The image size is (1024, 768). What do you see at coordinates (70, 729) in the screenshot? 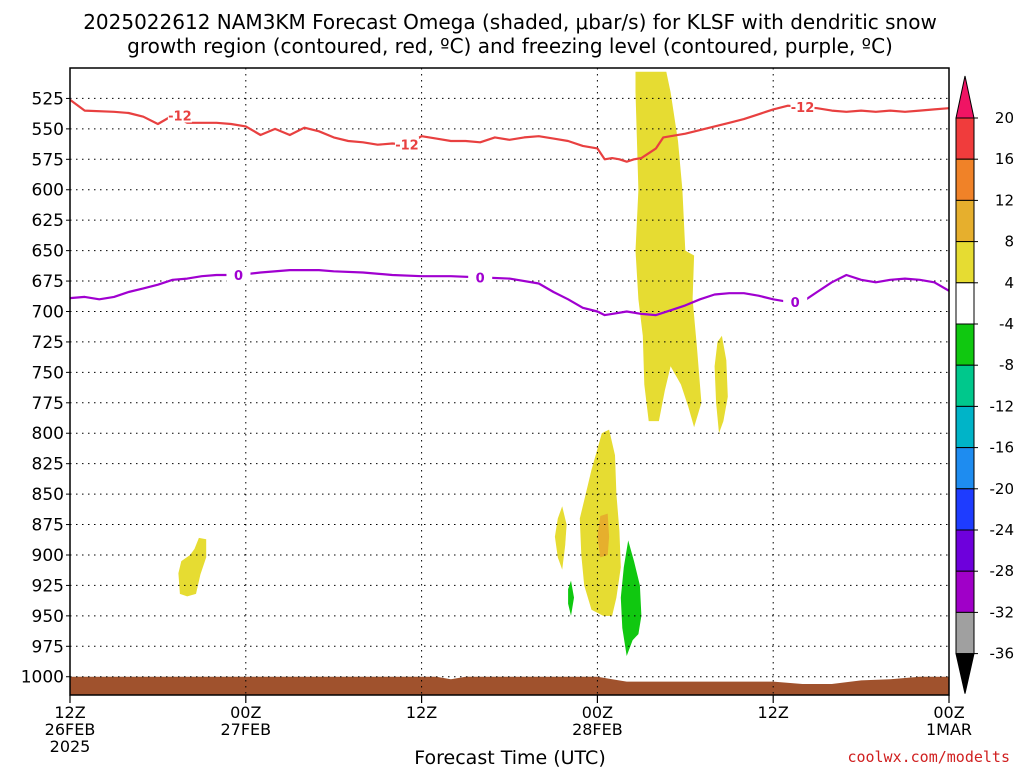
I see `x-tick-label: 26FEB` at bounding box center [70, 729].